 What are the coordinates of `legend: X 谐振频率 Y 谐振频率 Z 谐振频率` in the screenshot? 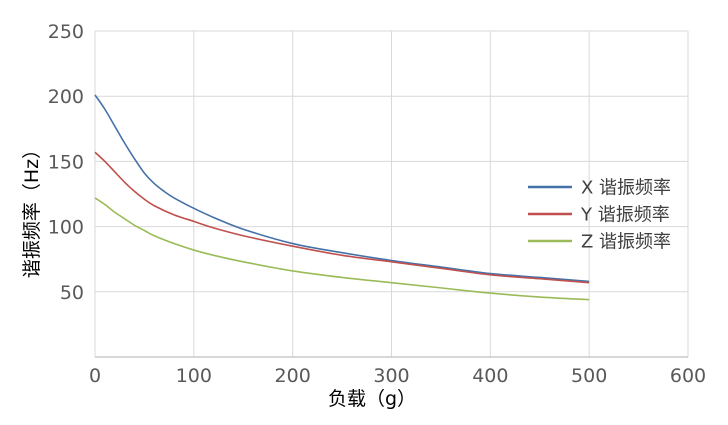 It's located at (599, 215).